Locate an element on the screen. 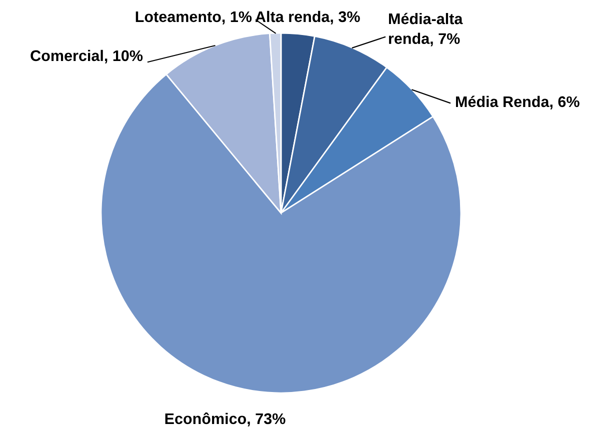  slice-label: Econômico, 73% is located at coordinates (225, 419).